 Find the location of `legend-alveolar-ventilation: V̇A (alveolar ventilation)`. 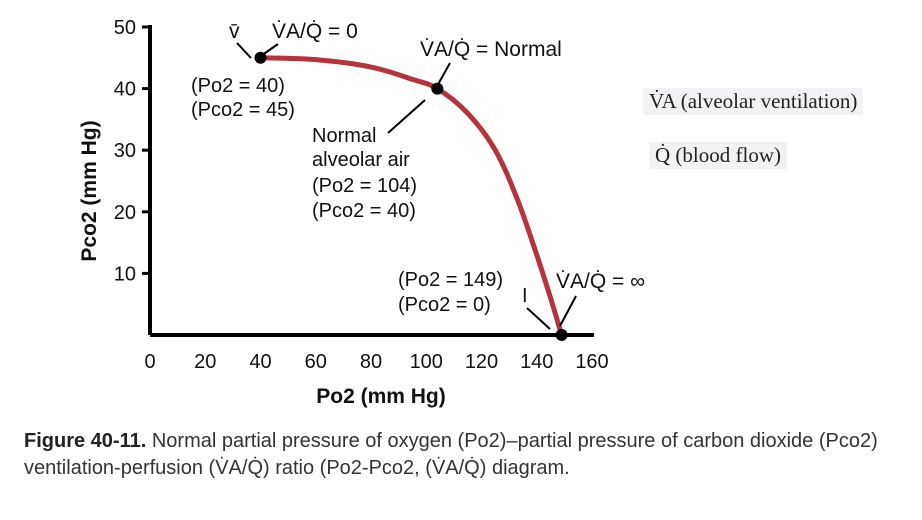

legend-alveolar-ventilation: V̇A (alveolar ventilation) is located at coordinates (753, 101).